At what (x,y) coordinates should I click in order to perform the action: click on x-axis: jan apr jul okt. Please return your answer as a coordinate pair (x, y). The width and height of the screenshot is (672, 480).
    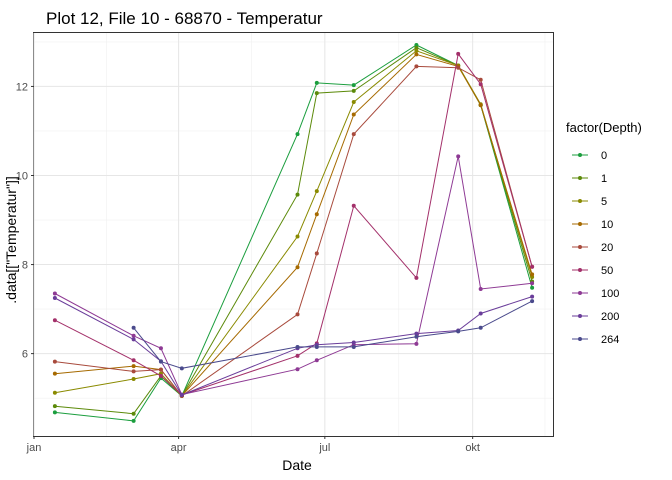
    Looking at the image, I should click on (253, 445).